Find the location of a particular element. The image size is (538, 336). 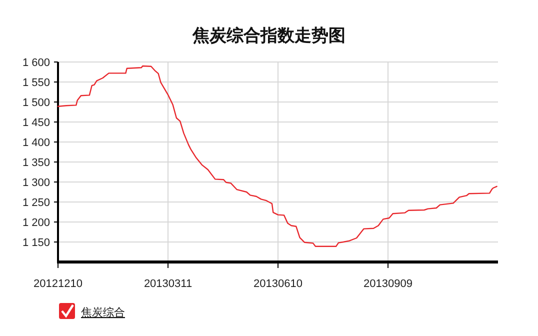

chart-title: 焦炭综合指数走势图 is located at coordinates (269, 35).